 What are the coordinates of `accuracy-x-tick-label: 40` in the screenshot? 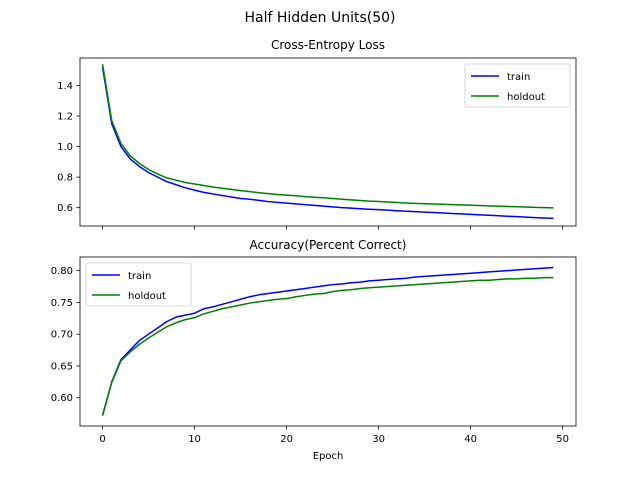 It's located at (470, 439).